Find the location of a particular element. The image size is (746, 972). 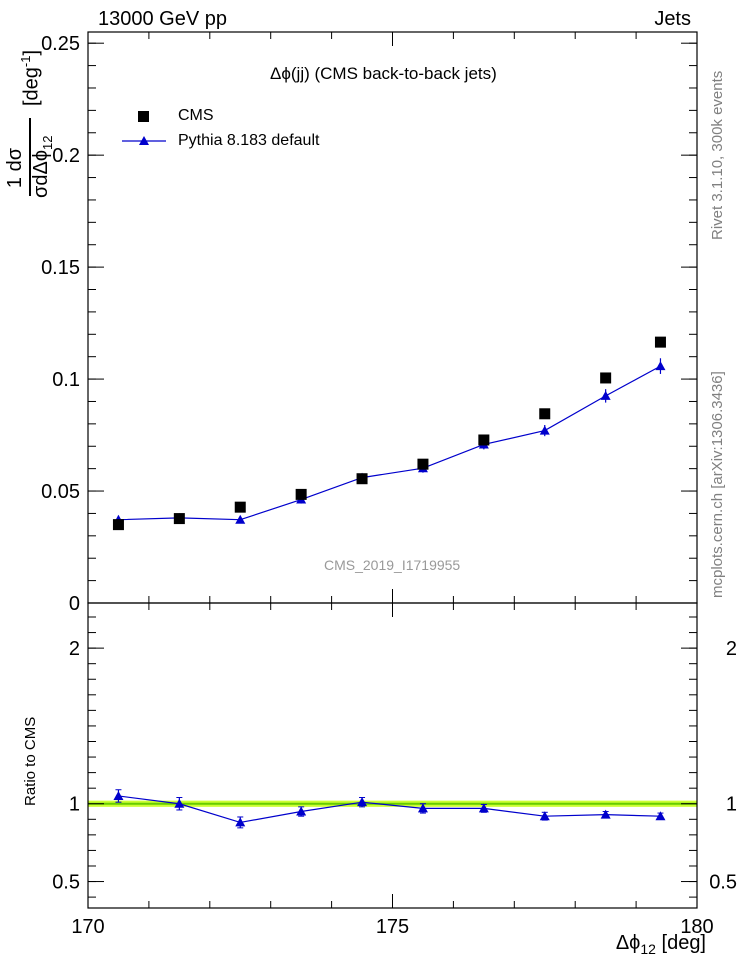

legend-marker-pythia is located at coordinates (144, 140).